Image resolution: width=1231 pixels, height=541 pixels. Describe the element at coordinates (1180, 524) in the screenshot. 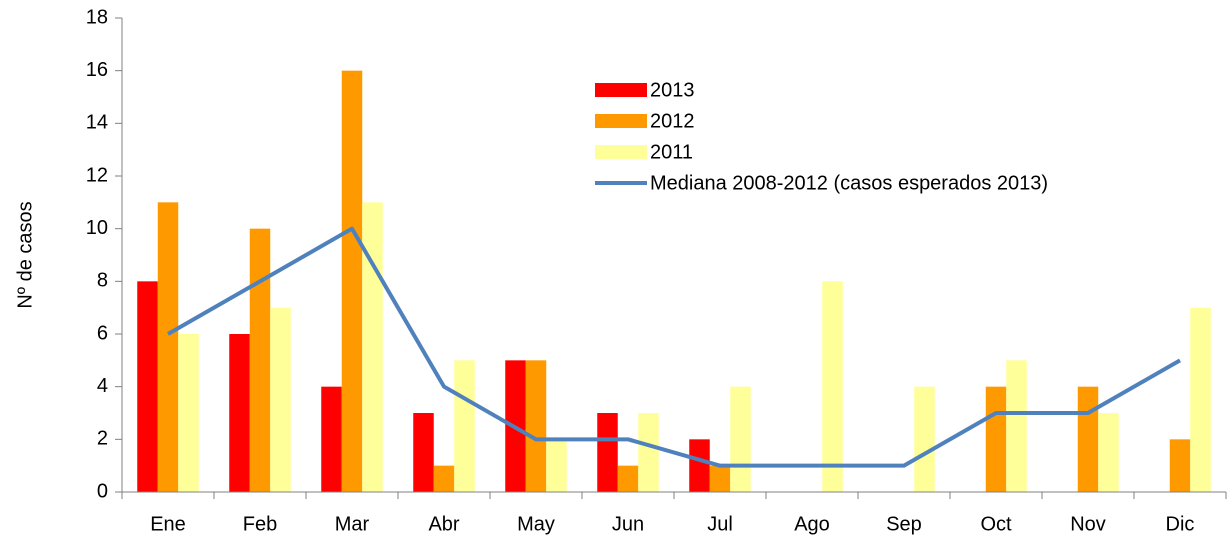

I see `x-tick-label: Dic` at that location.